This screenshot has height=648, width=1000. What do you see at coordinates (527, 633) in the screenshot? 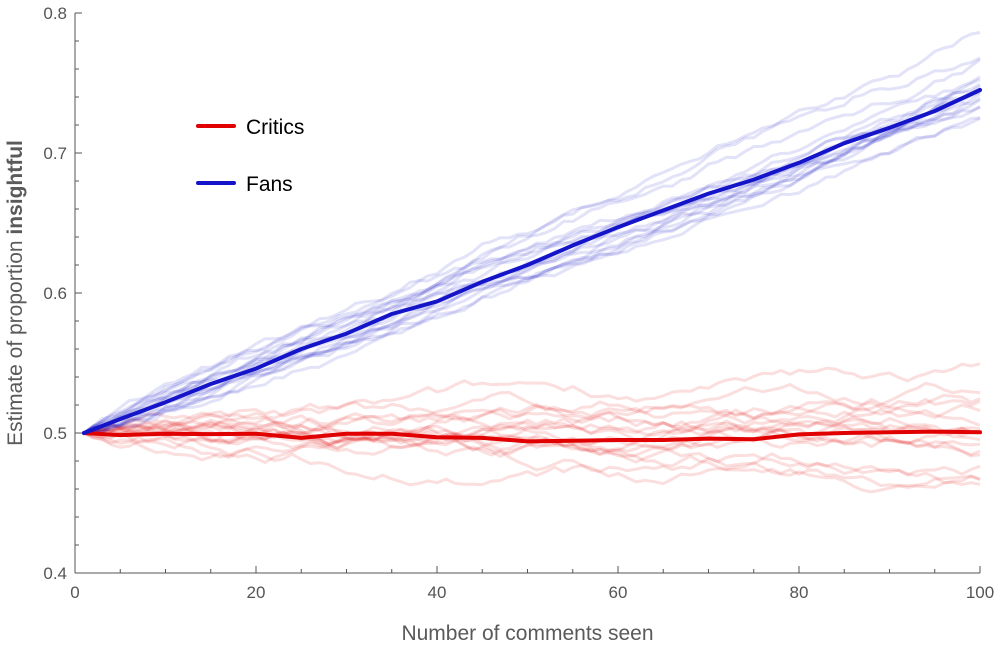
I see `x-axis-title: Number of comments seen` at bounding box center [527, 633].